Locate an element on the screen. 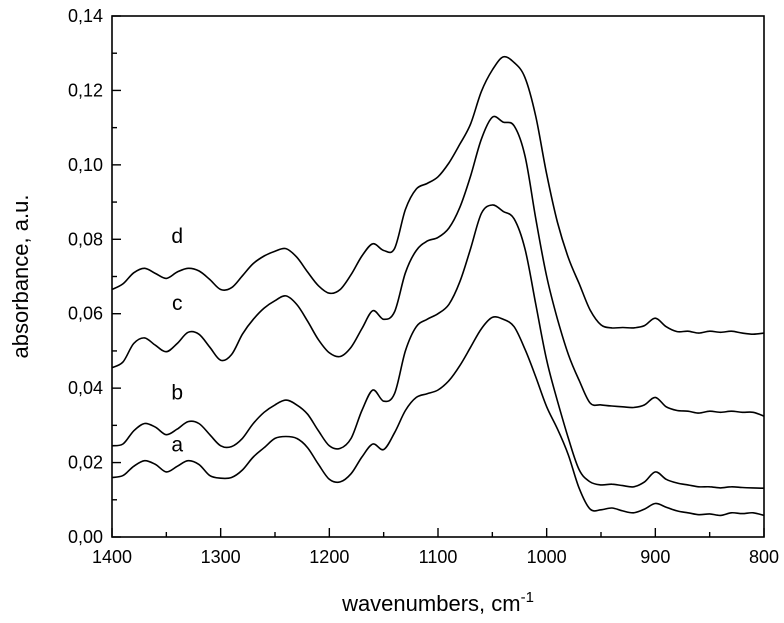 The image size is (784, 623). y-tick-label: 0,08 is located at coordinates (85, 239).